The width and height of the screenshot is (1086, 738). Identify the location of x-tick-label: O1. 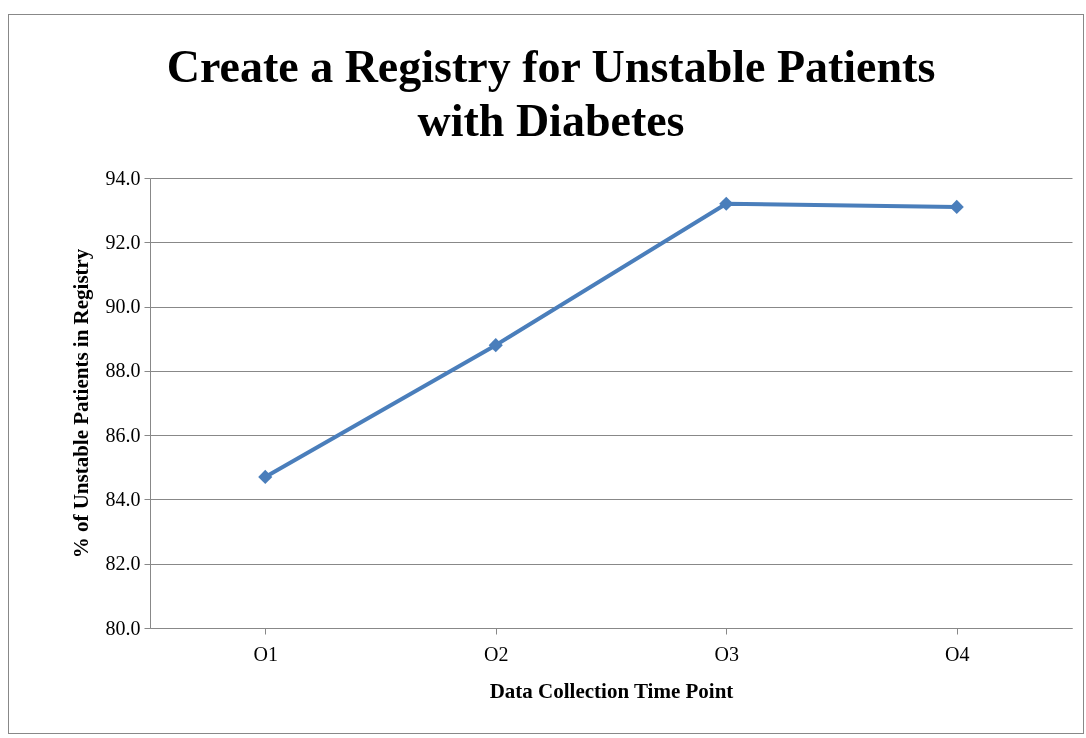
(265, 653).